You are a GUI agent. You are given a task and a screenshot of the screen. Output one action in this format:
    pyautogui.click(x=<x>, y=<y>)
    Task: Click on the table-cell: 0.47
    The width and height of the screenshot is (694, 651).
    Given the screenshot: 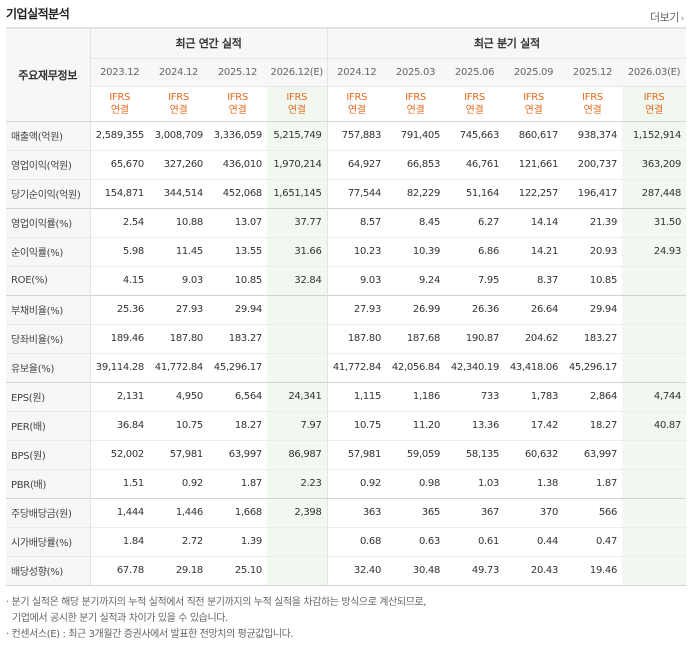 What is the action you would take?
    pyautogui.click(x=593, y=541)
    